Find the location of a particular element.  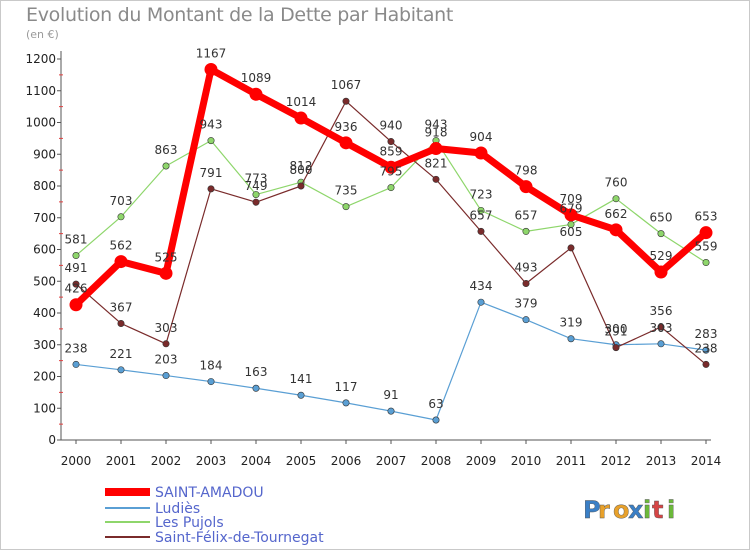

data-label: 1067 is located at coordinates (346, 85).